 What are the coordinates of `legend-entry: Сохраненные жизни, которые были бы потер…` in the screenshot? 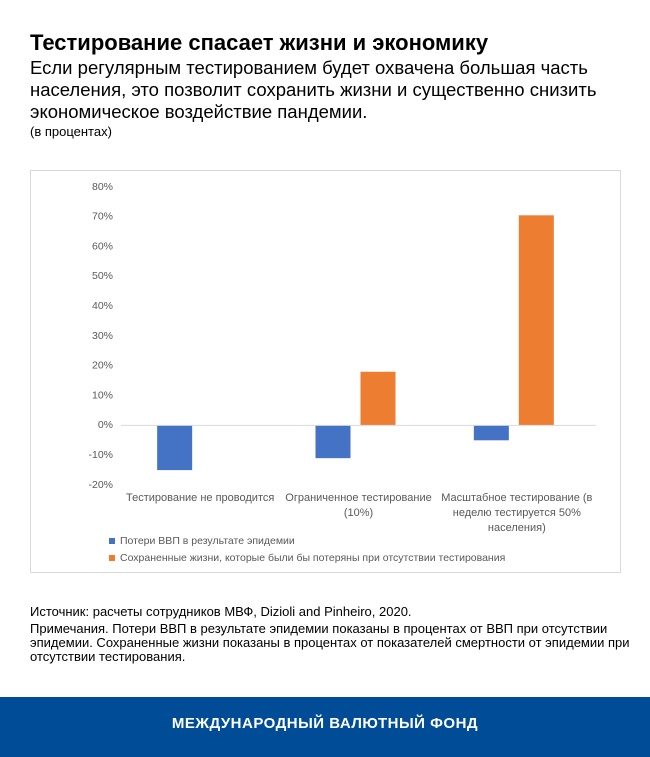 It's located at (307, 558).